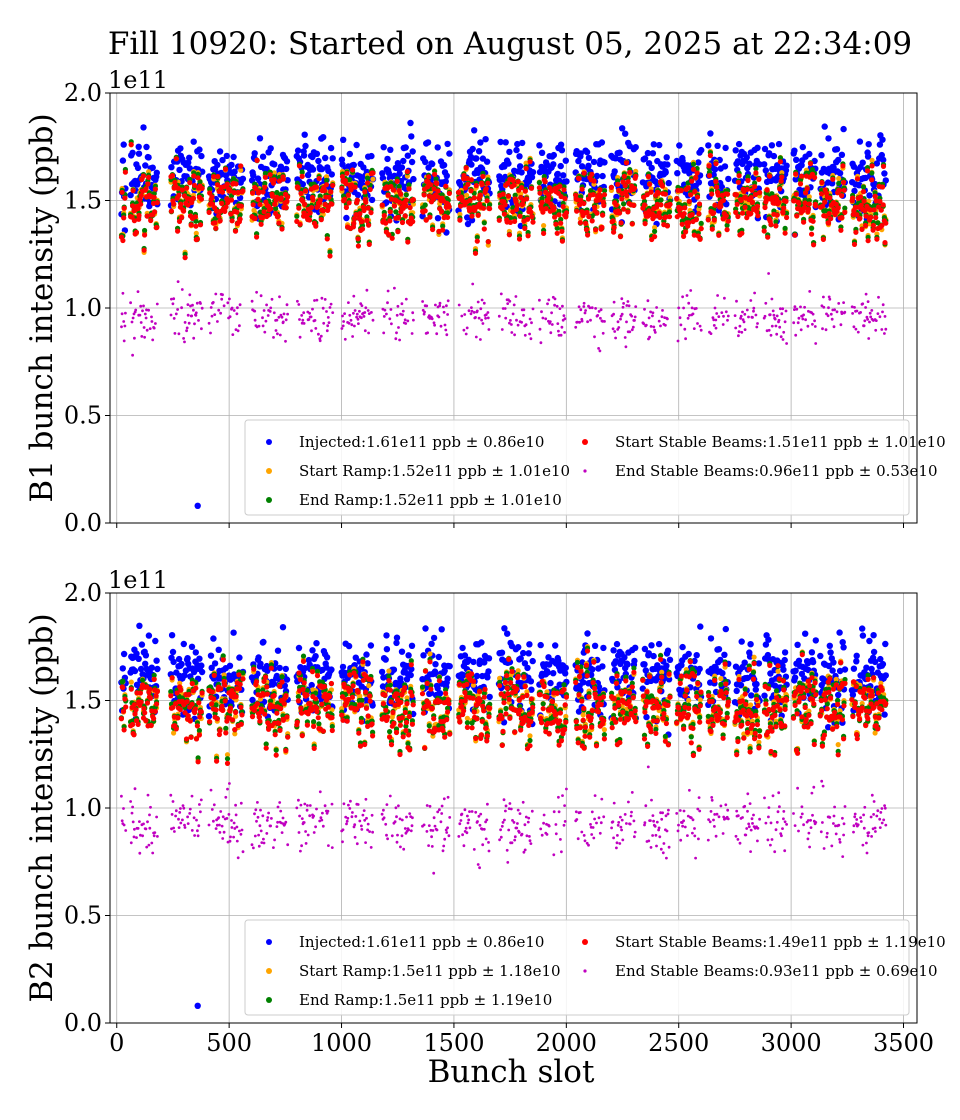  I want to click on b1-y-tick-label: 2.0, so click(83, 93).